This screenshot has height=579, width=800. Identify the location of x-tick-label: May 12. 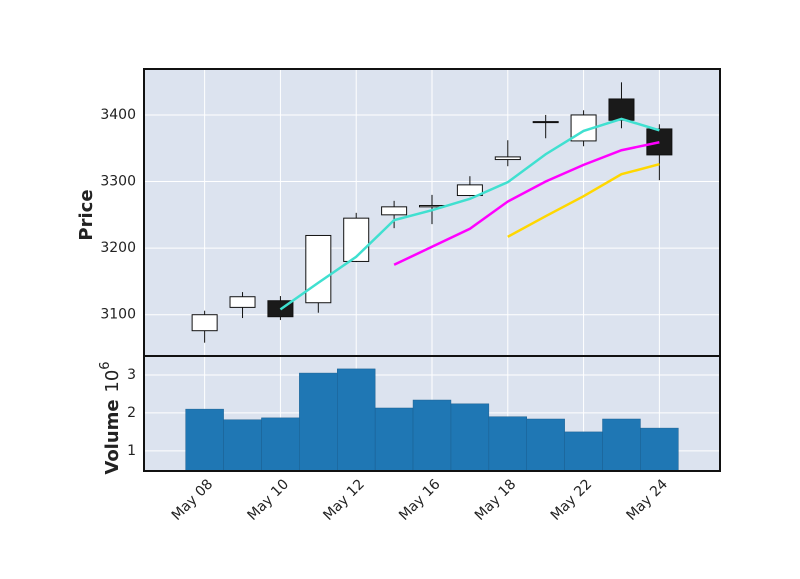
(344, 500).